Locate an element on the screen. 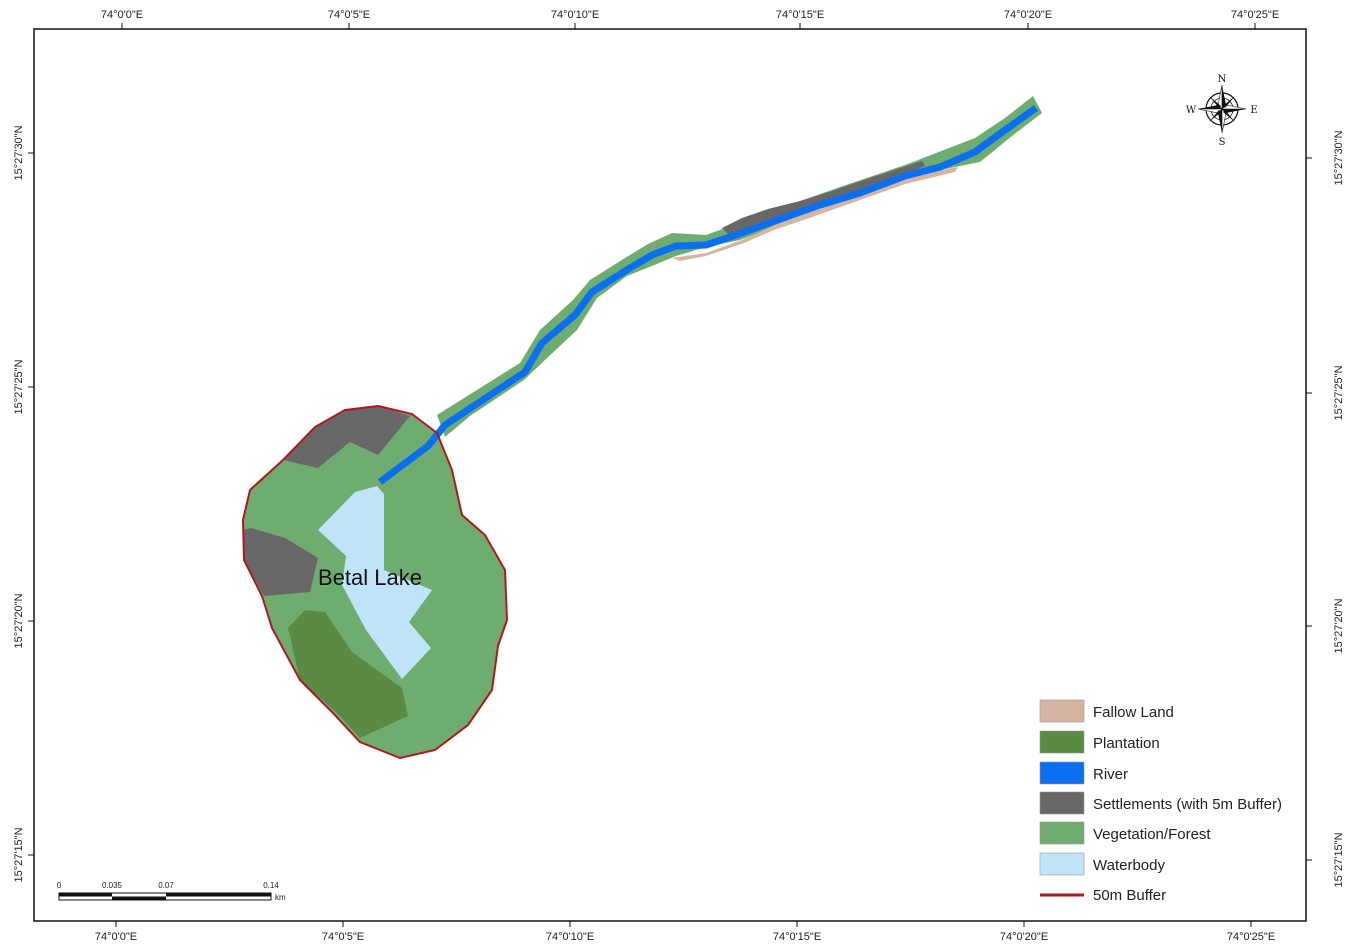 The image size is (1357, 949). legend-label: Plantation is located at coordinates (1126, 743).